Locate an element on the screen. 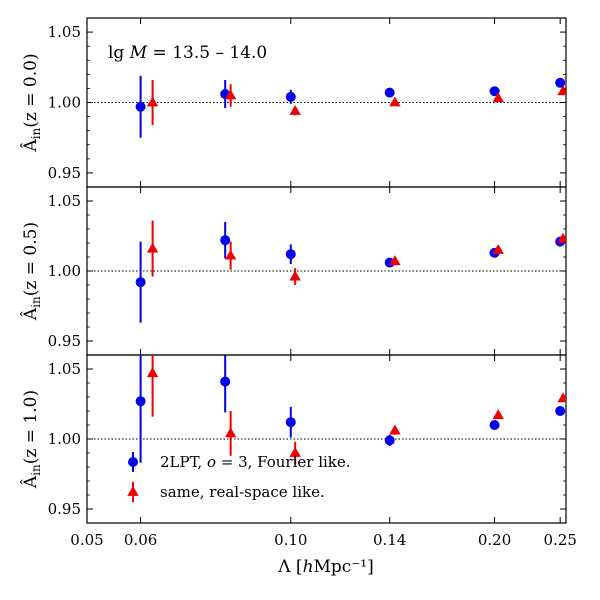  x-tick-label: 0.10 is located at coordinates (290, 540).